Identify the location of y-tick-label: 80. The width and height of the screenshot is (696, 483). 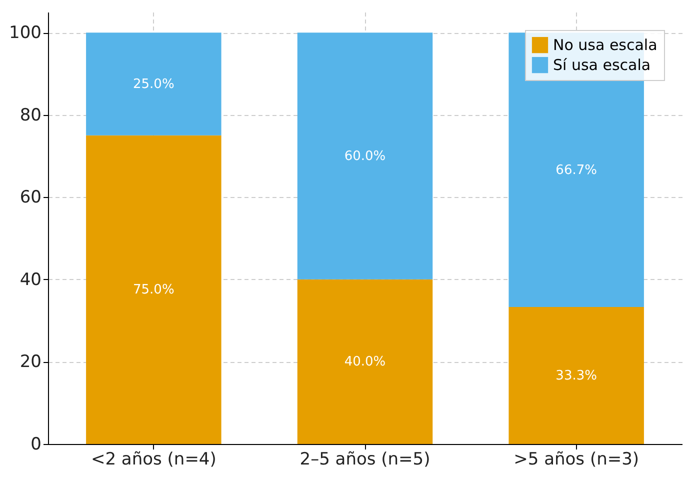
(31, 115).